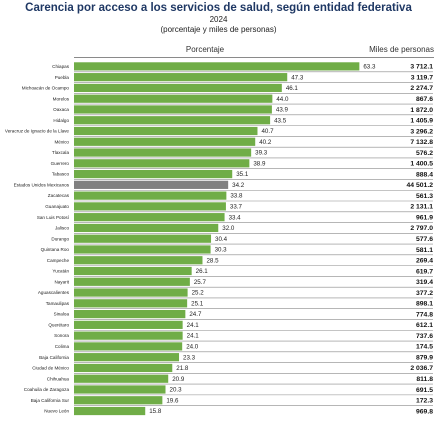  What do you see at coordinates (62, 77) in the screenshot?
I see `category-label: Puebla` at bounding box center [62, 77].